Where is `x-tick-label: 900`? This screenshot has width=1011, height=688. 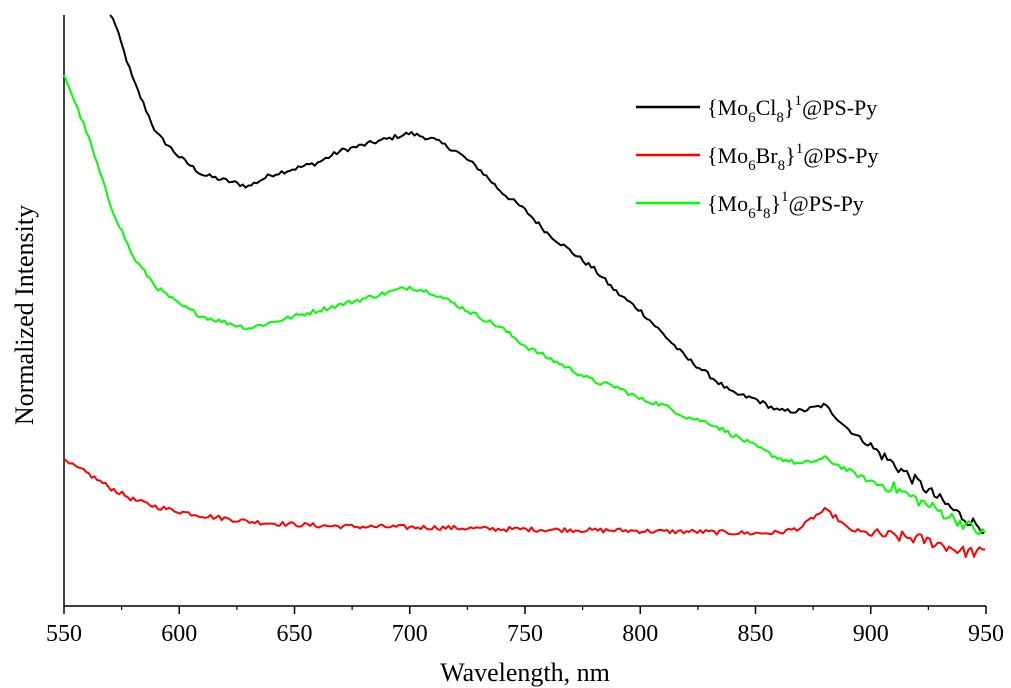 x-tick-label: 900 is located at coordinates (871, 634).